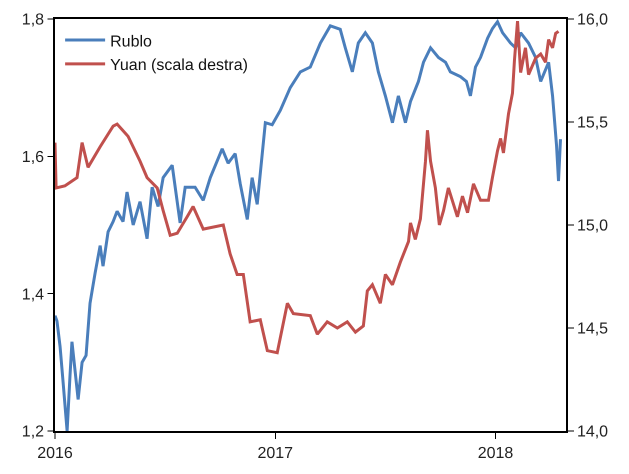 The height and width of the screenshot is (474, 629). What do you see at coordinates (33, 295) in the screenshot?
I see `y-tick-label: 1,4` at bounding box center [33, 295].